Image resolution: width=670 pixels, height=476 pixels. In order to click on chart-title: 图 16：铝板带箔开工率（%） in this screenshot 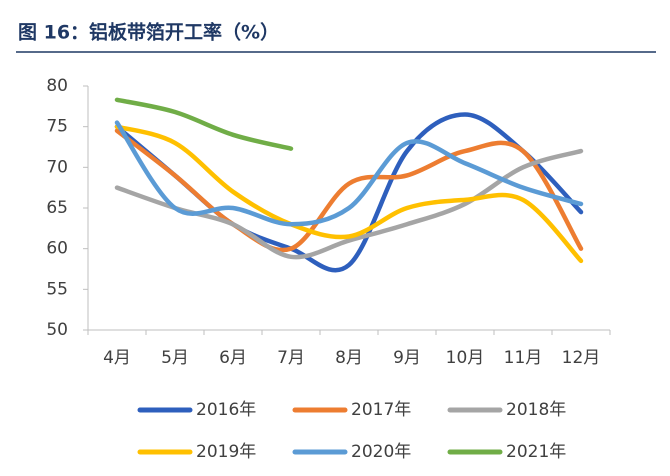, I will do `click(148, 32)`.